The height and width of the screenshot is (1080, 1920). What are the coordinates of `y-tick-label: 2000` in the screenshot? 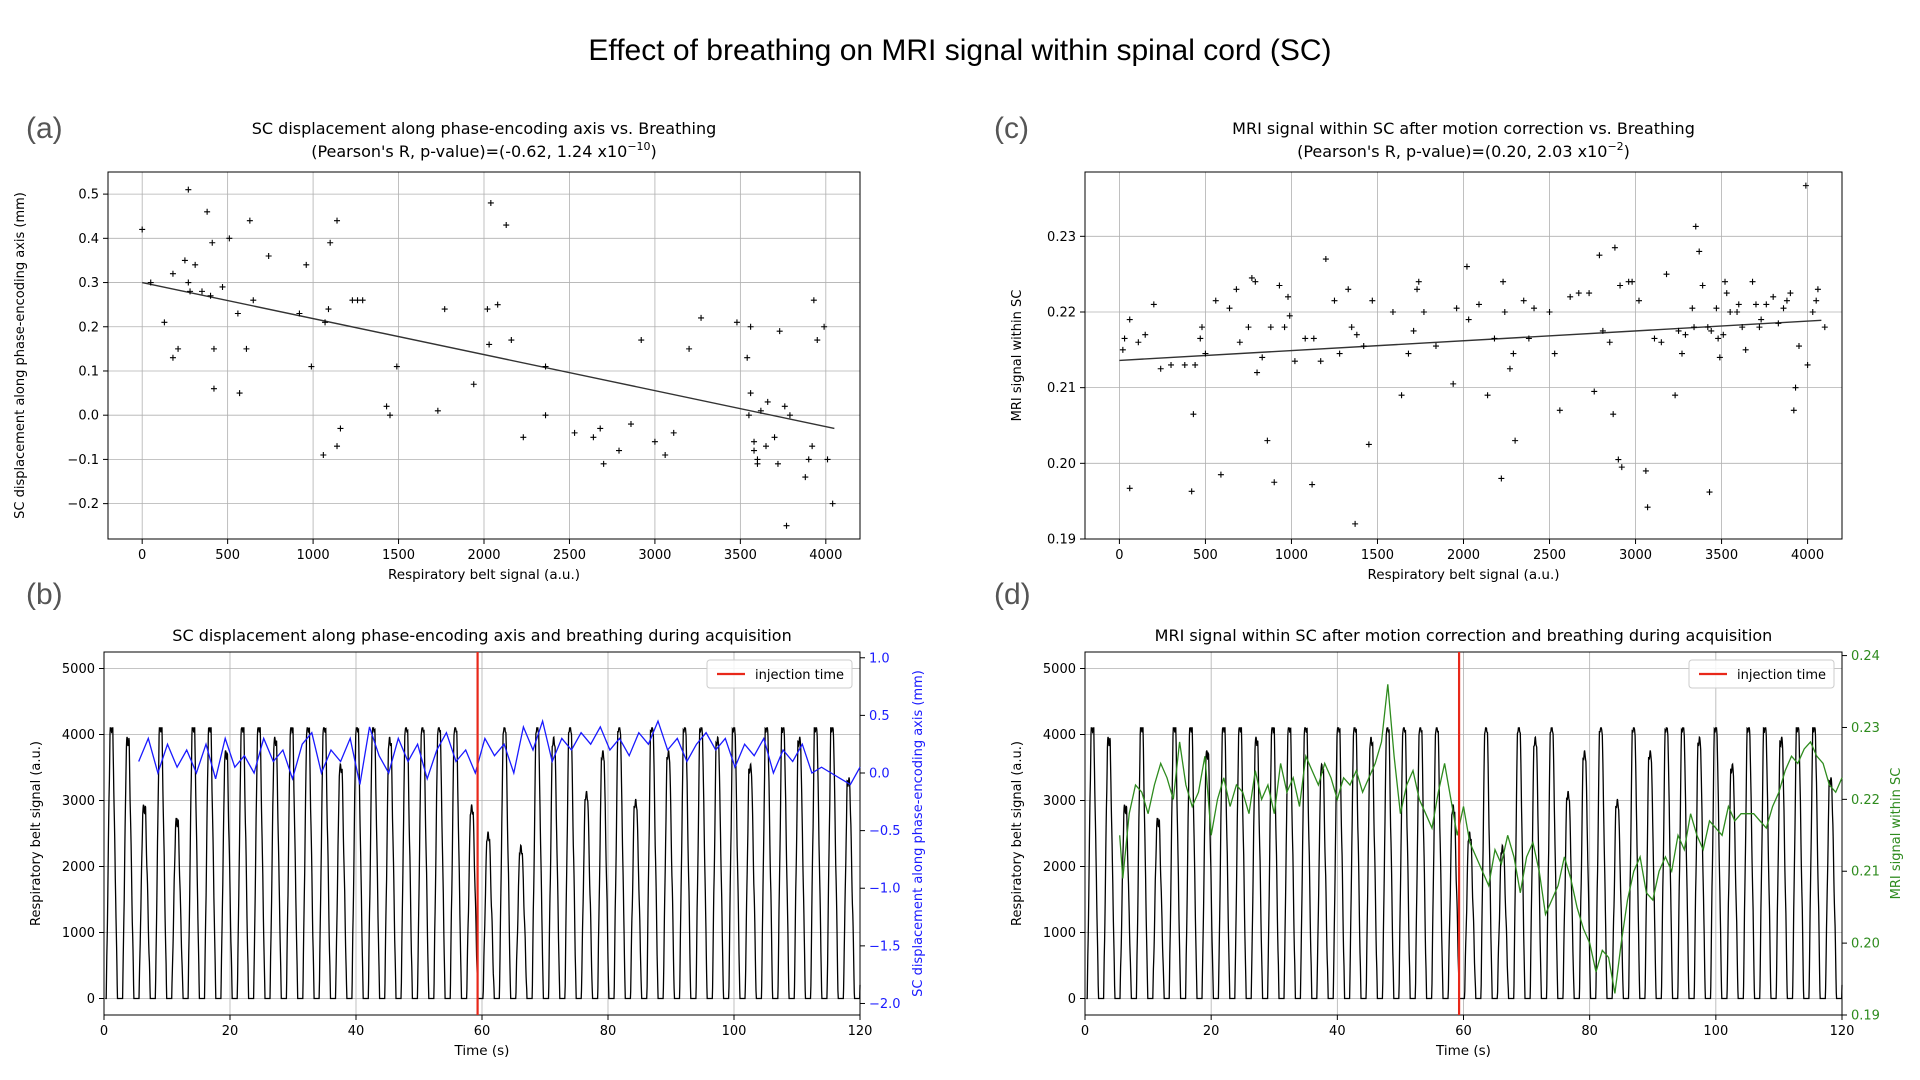 It's located at (78, 867).